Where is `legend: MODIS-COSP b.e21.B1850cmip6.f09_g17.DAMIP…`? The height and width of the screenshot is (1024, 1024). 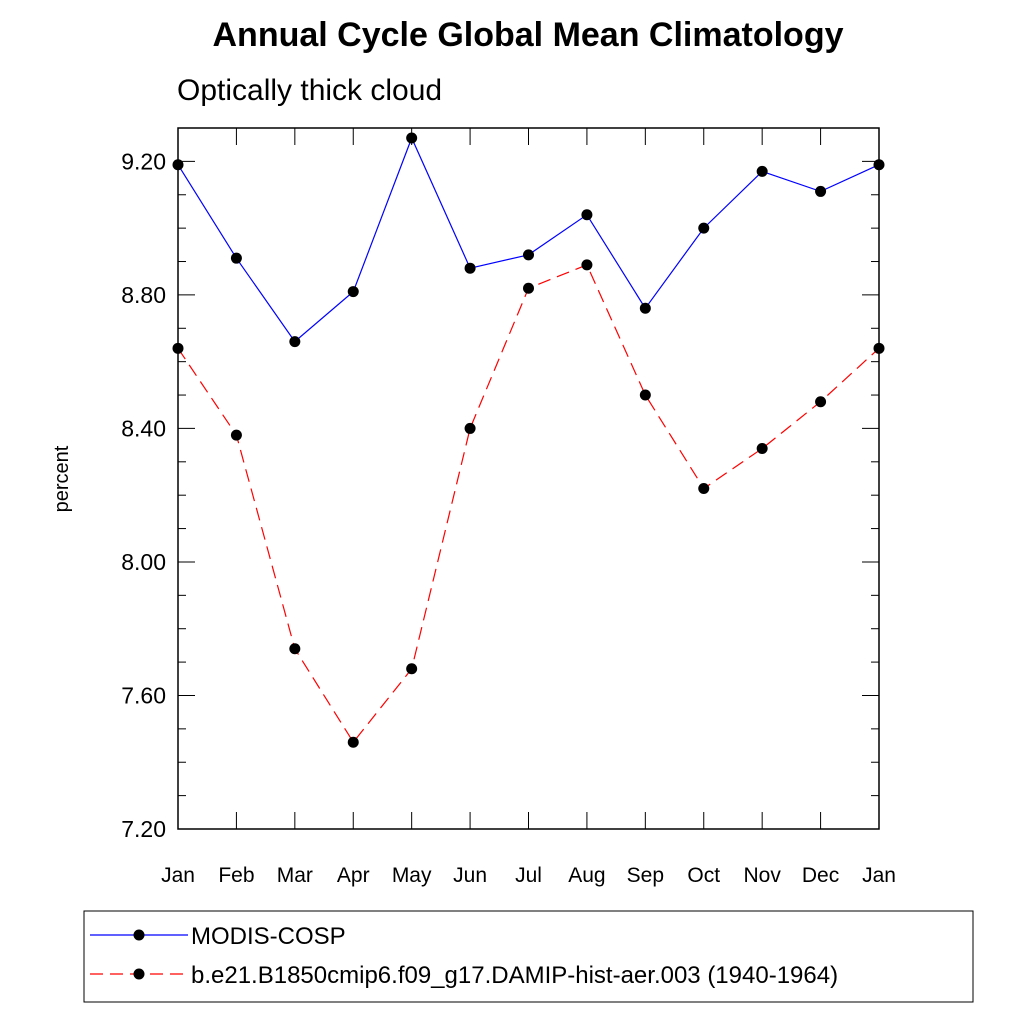
legend: MODIS-COSP b.e21.B1850cmip6.f09_g17.DAMIP… is located at coordinates (464, 956).